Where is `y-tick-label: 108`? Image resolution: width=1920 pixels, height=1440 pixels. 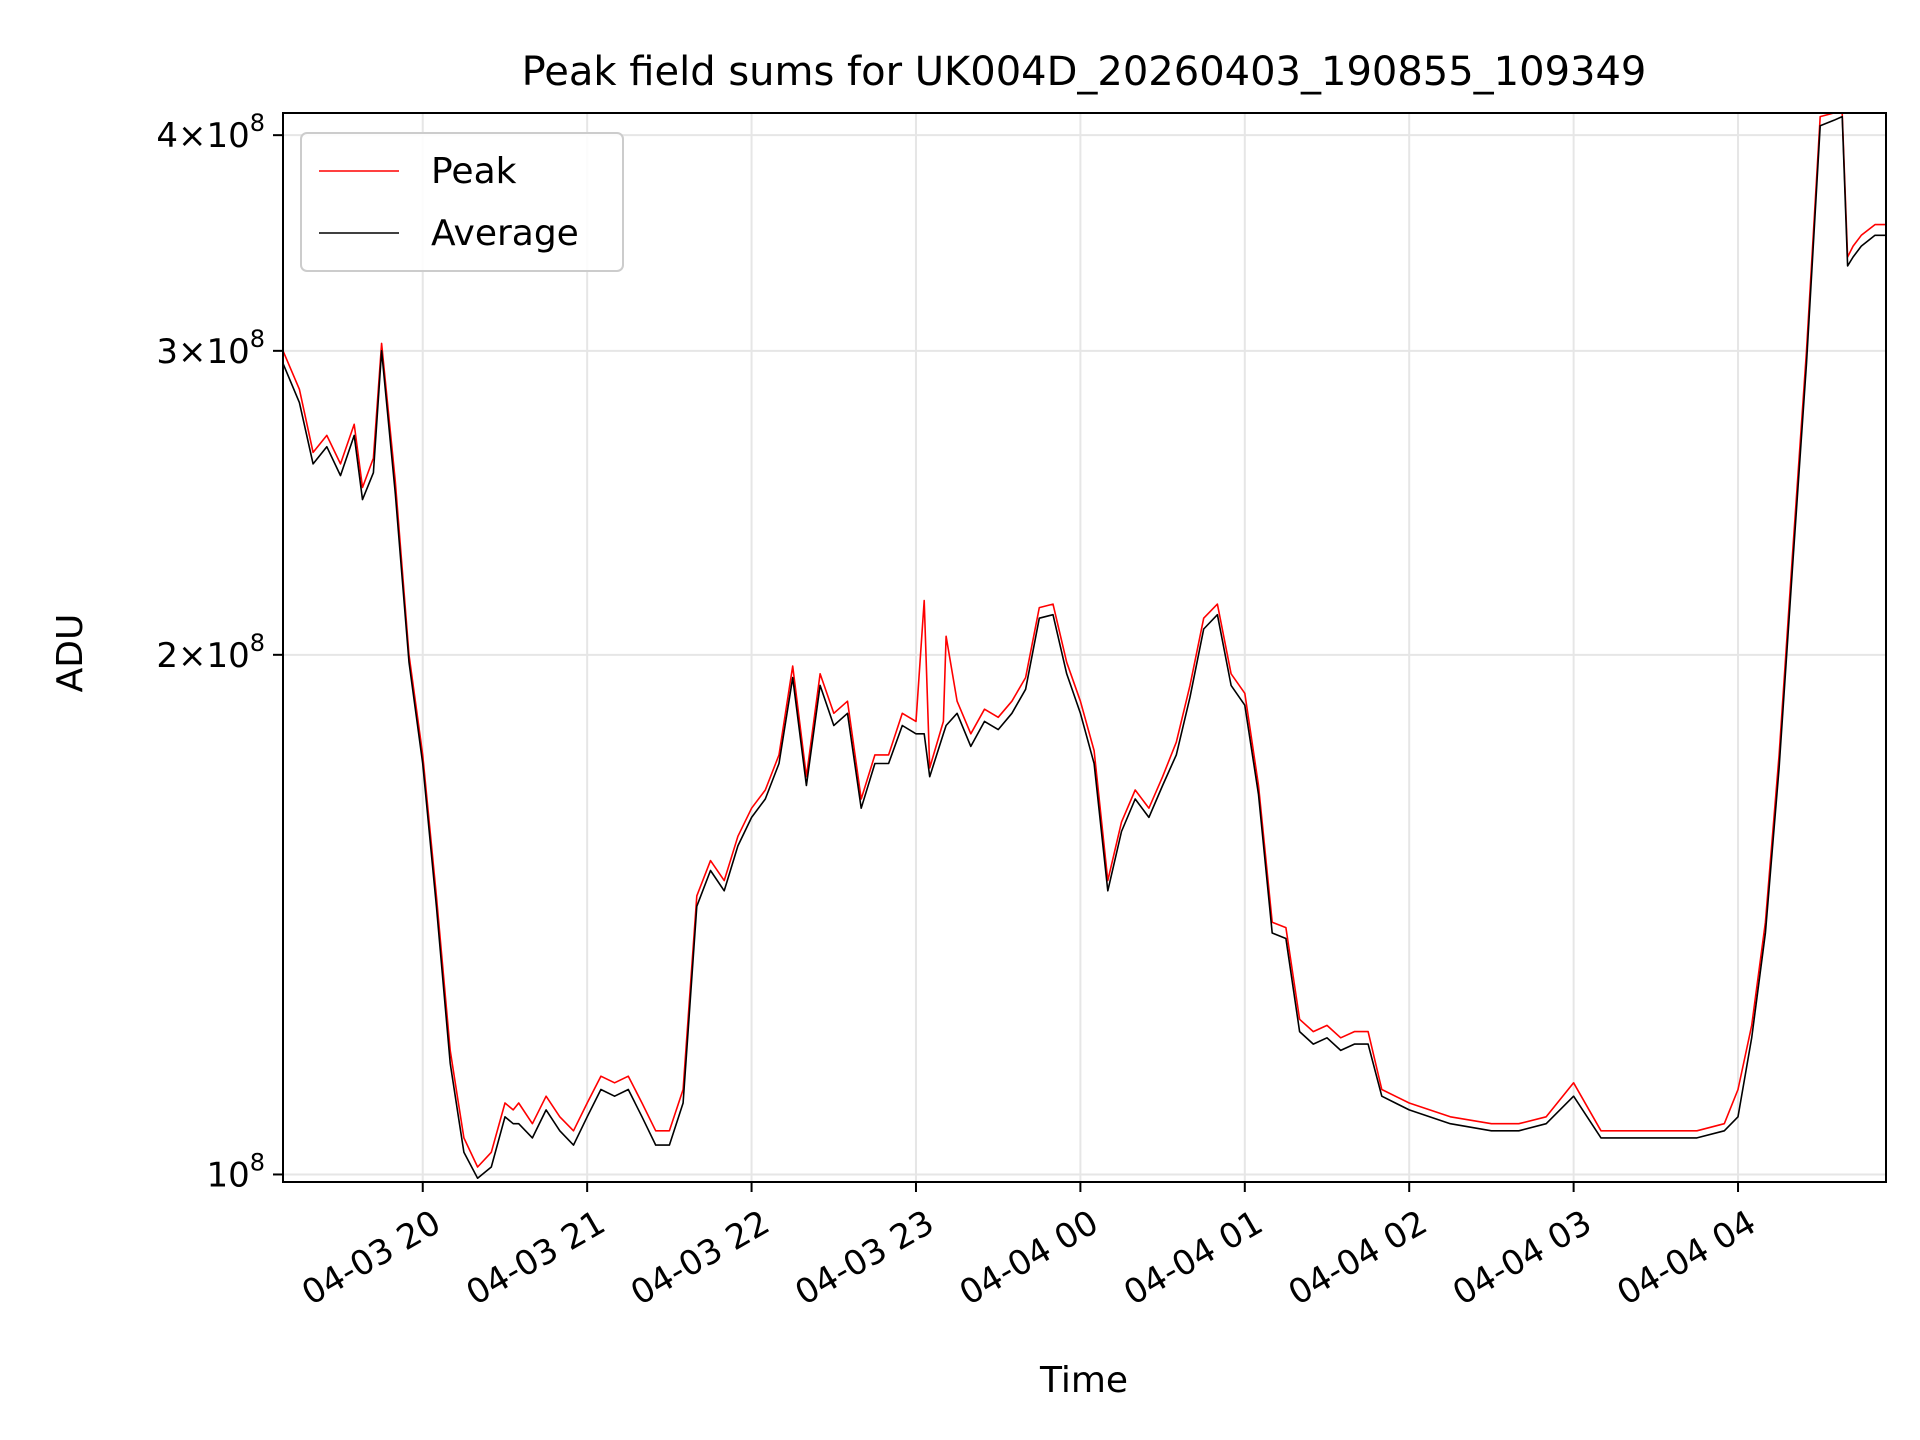 y-tick-label: 108 is located at coordinates (235, 1171).